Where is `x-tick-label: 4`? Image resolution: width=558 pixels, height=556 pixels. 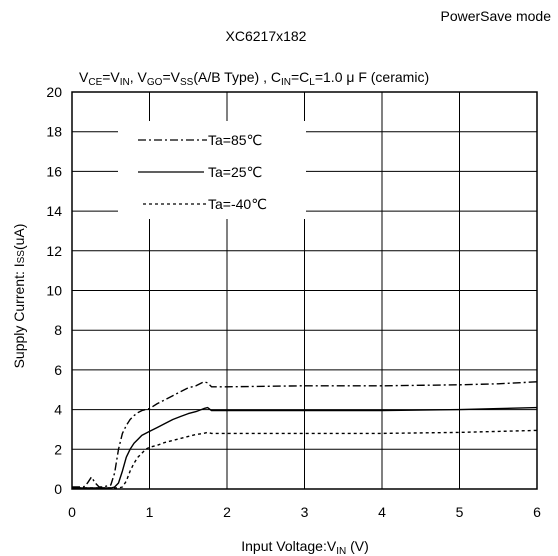
x-tick-label: 4 is located at coordinates (382, 512).